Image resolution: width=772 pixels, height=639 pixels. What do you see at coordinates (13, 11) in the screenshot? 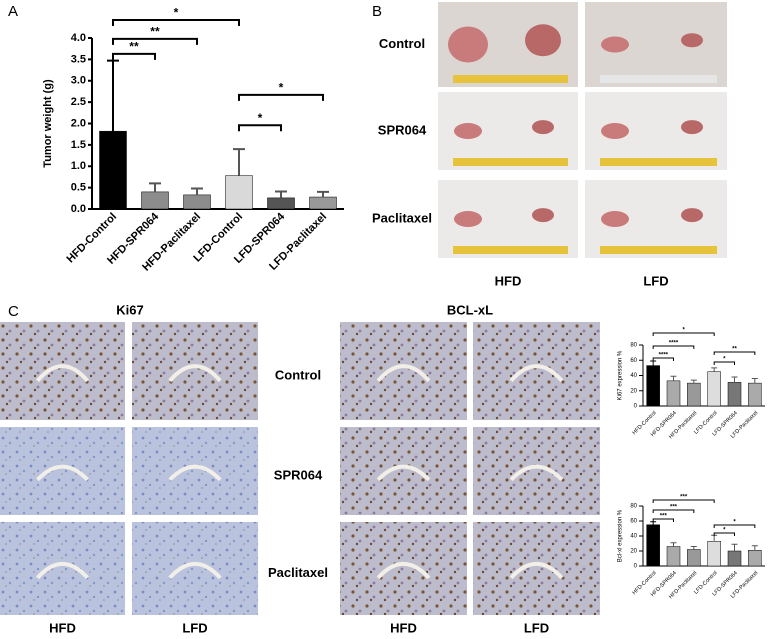
I see `panel-label: A` at bounding box center [13, 11].